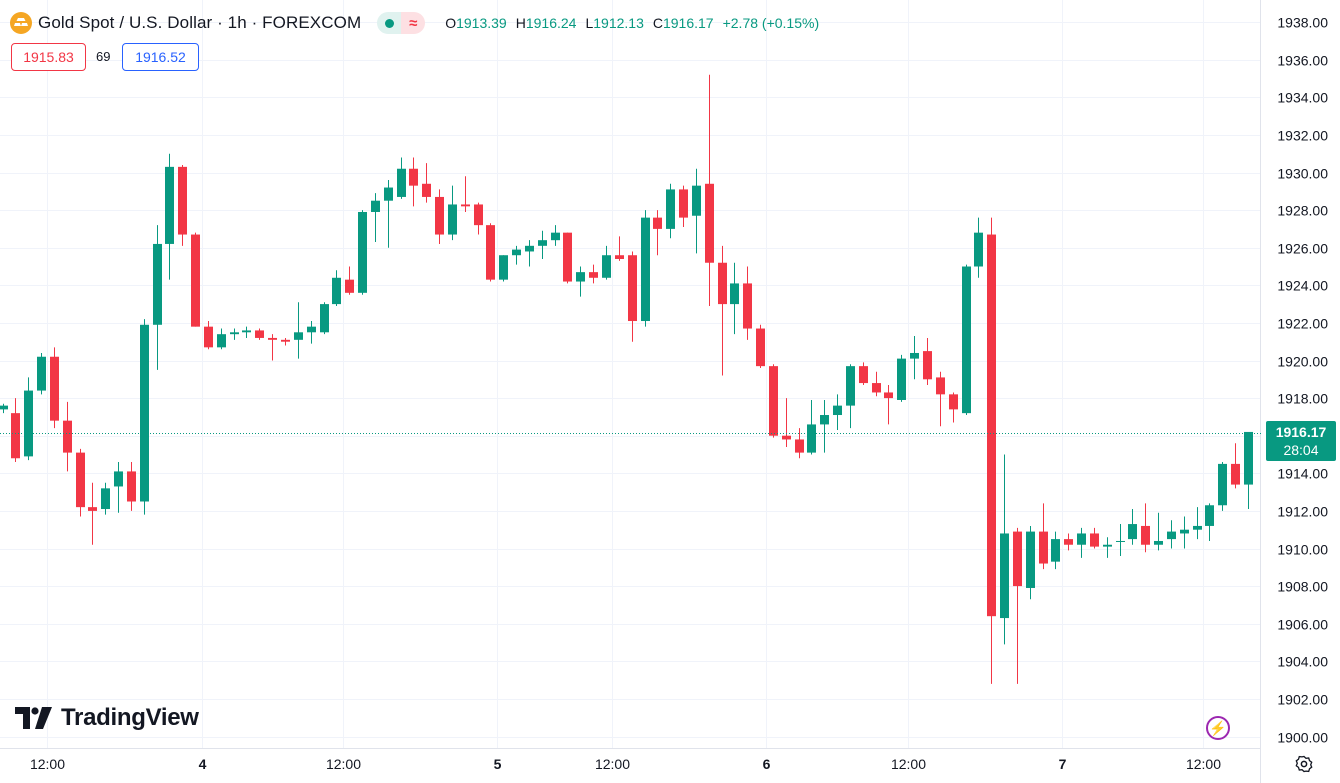  I want to click on price-tick-label: 1918.00, so click(1302, 399).